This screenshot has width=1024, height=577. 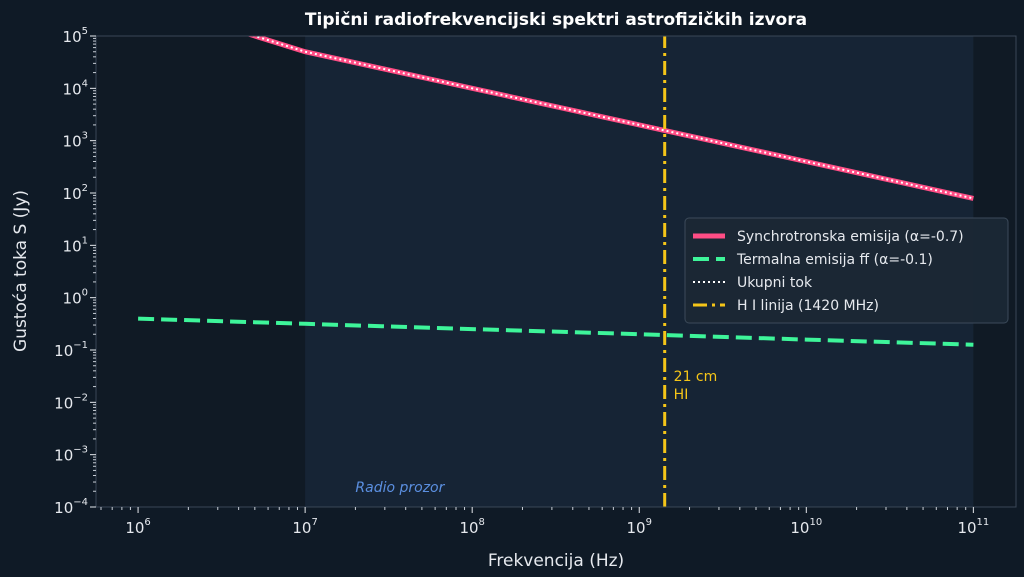 What do you see at coordinates (314, 522) in the screenshot?
I see `x-tick-exp: 7` at bounding box center [314, 522].